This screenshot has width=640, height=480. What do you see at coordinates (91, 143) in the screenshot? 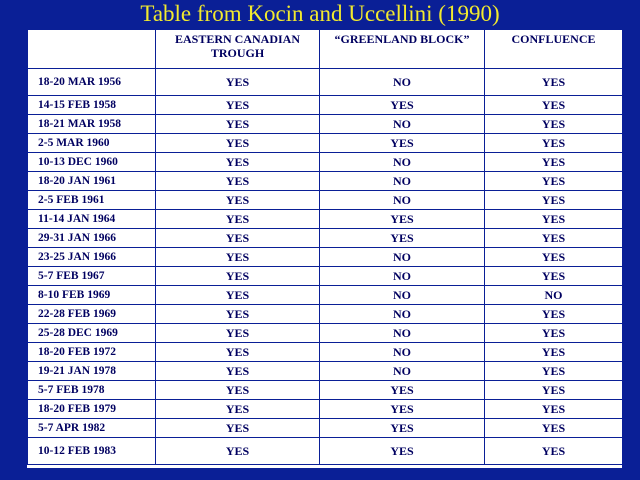
I see `date-cell: 2-5 MAR 1960` at bounding box center [91, 143].